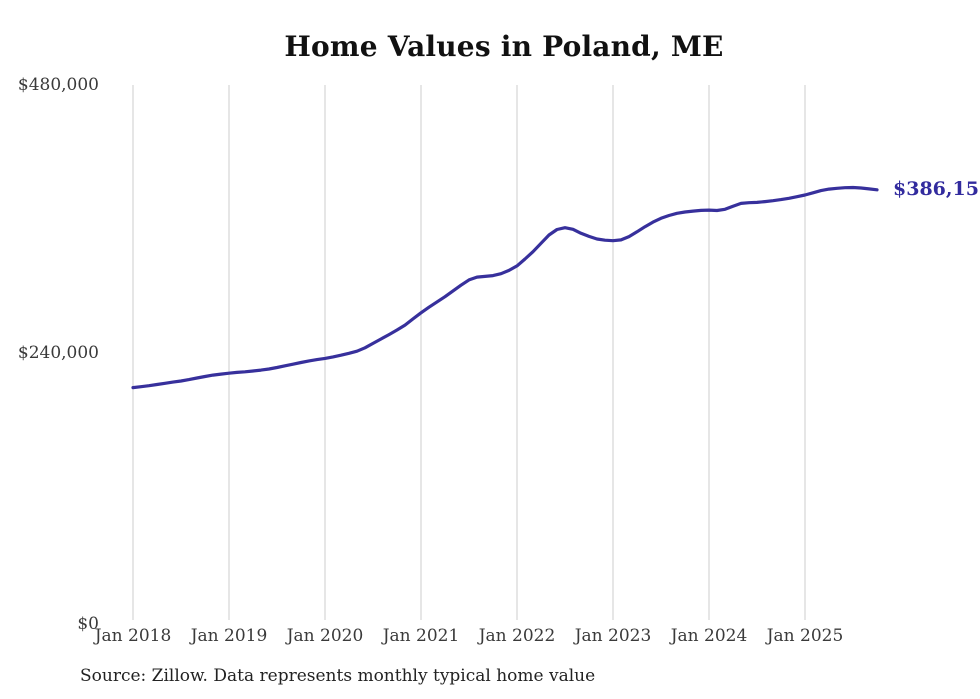 This screenshot has width=980, height=699. I want to click on chart-title: Home Values in Poland, ME, so click(504, 46).